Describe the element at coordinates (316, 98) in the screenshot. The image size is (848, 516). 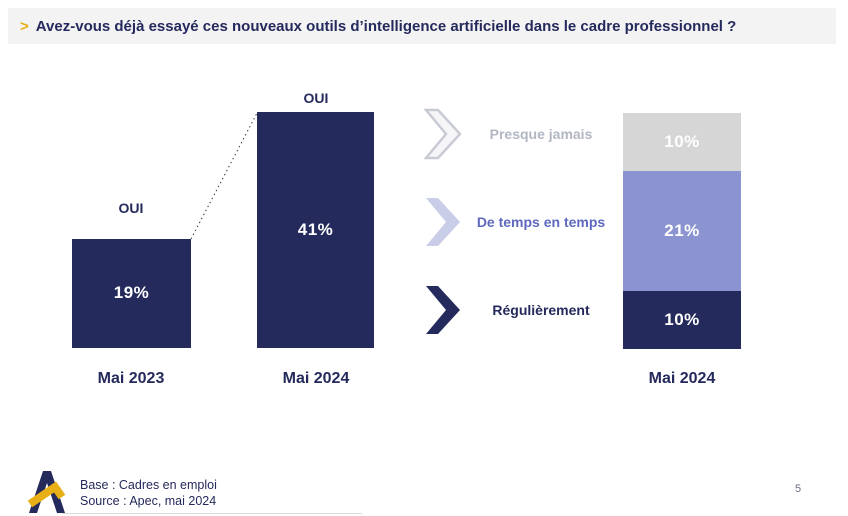
I see `bar-top-label-2024: OUI` at that location.